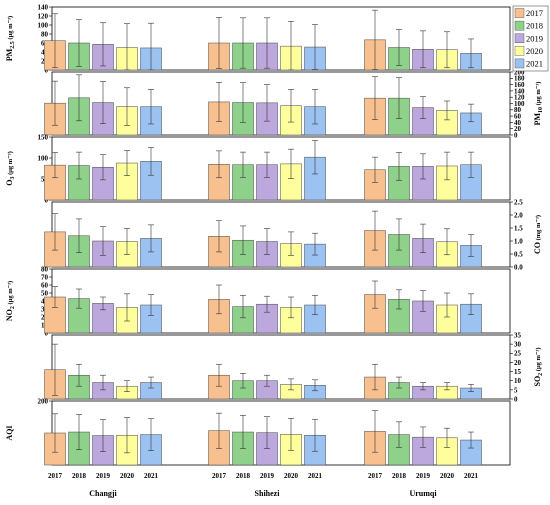 The width and height of the screenshot is (550, 505). Describe the element at coordinates (103, 493) in the screenshot. I see `site-label-Changji: Changji` at that location.